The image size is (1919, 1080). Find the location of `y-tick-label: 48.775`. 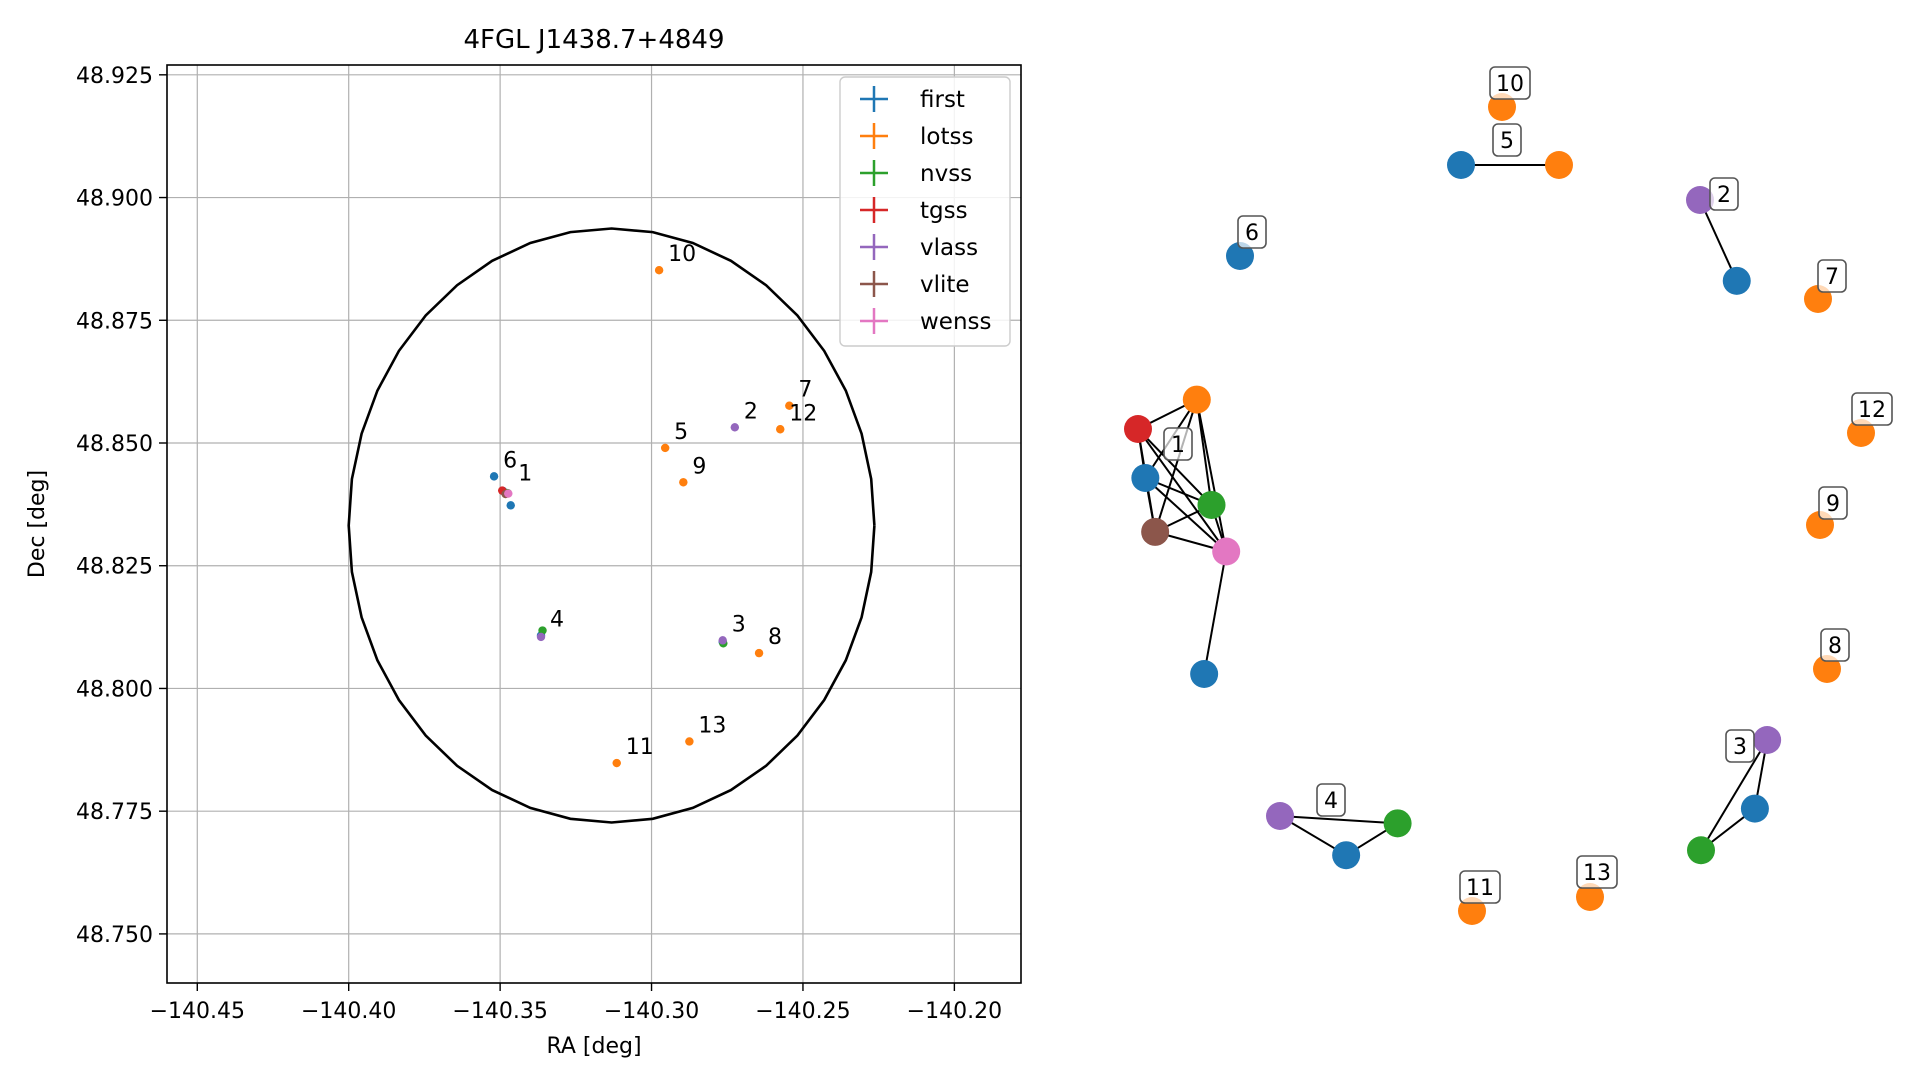

y-tick-label: 48.775 is located at coordinates (114, 812).